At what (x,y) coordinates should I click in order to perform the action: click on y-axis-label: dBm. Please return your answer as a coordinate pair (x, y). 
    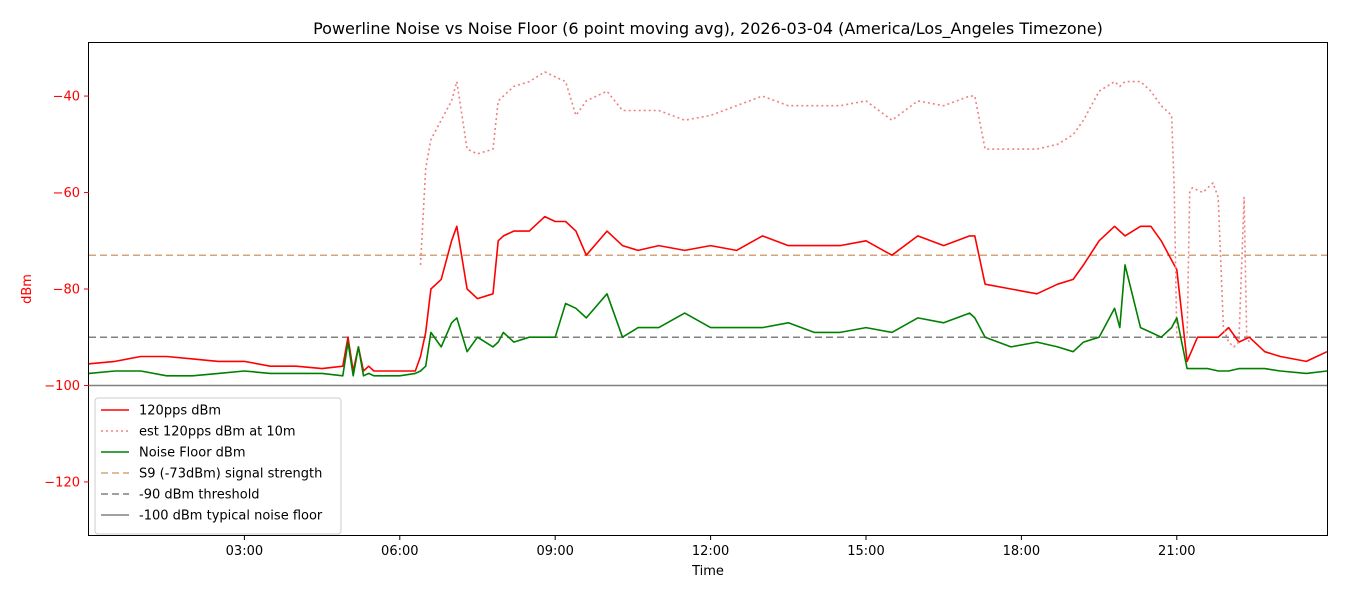
    Looking at the image, I should click on (27, 289).